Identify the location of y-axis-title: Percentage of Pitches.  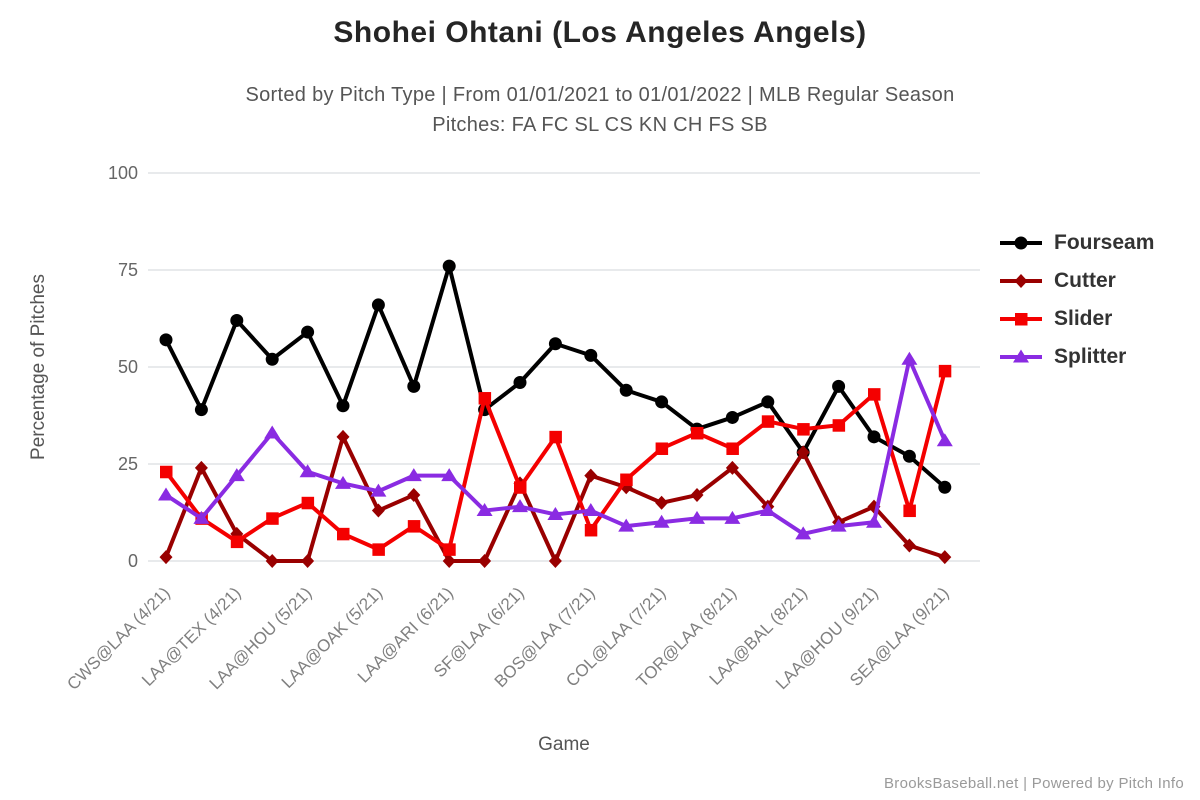
(38, 367).